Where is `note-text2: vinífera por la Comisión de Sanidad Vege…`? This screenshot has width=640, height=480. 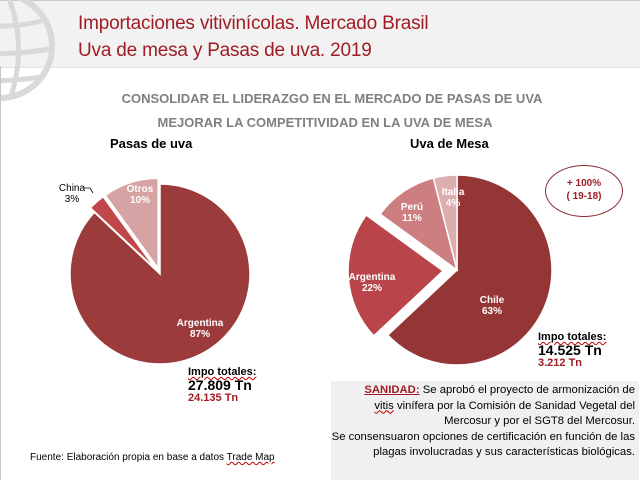
note-text2: vinífera por la Comisión de Sanidad Vege… is located at coordinates (514, 413).